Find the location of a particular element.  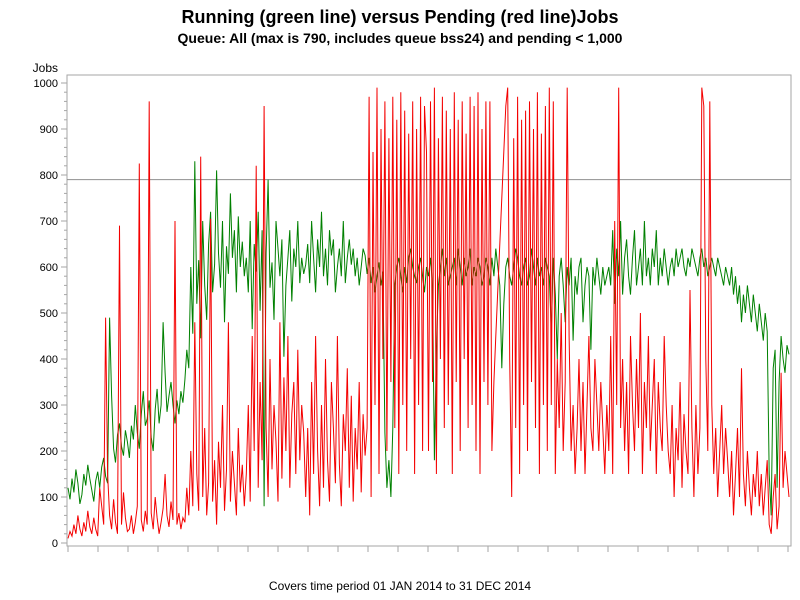

y-tick-label: 900 is located at coordinates (49, 130).